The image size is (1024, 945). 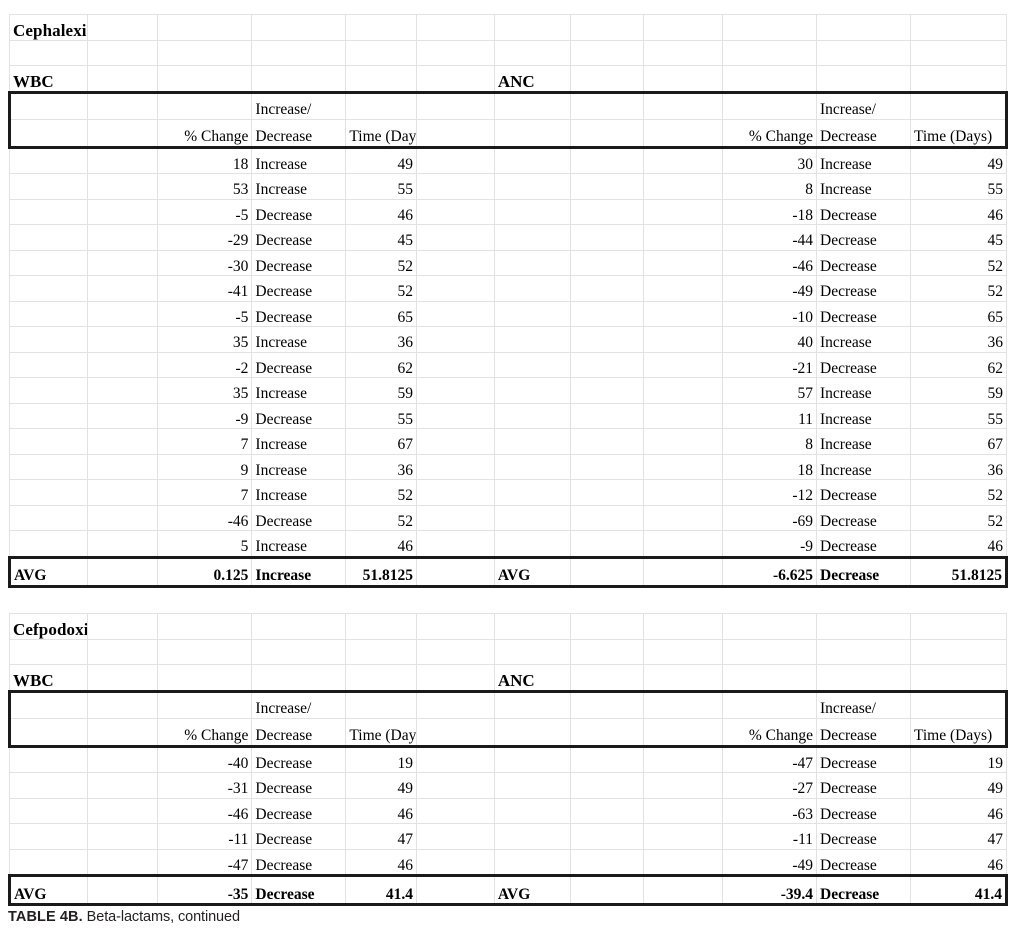 I want to click on cell-pct-change-anc: -27, so click(x=770, y=785).